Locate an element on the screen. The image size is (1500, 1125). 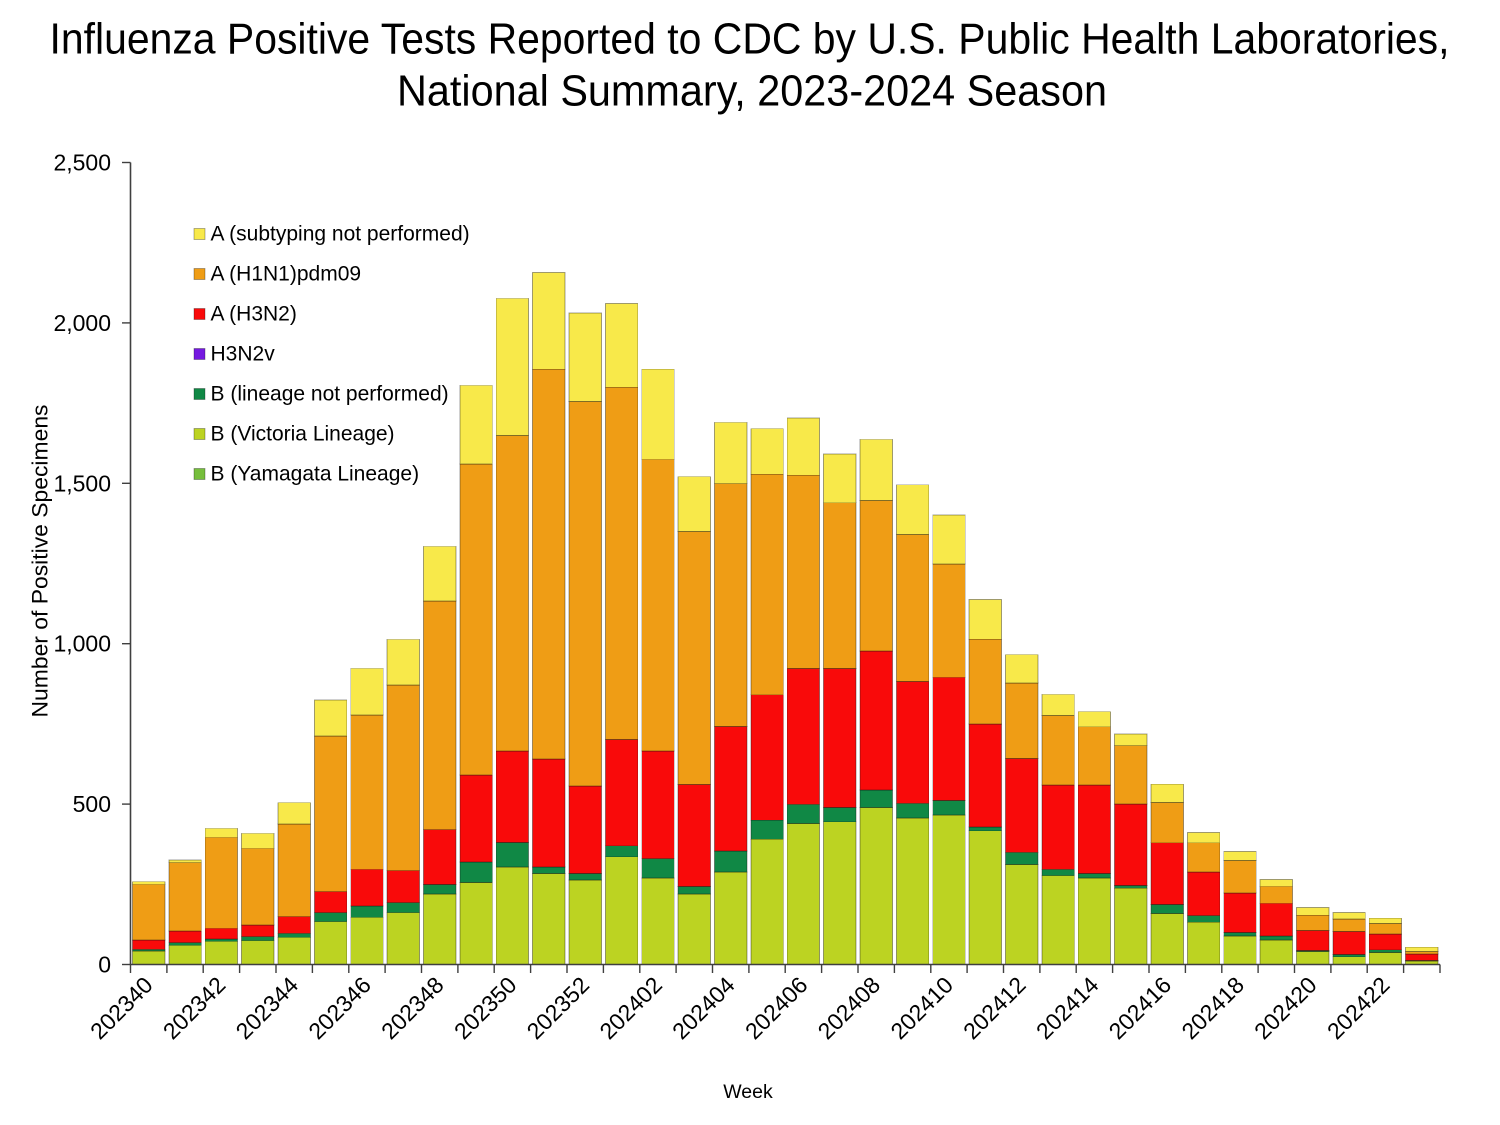
svg-text: B (lineage not performed) is located at coordinates (330, 394).